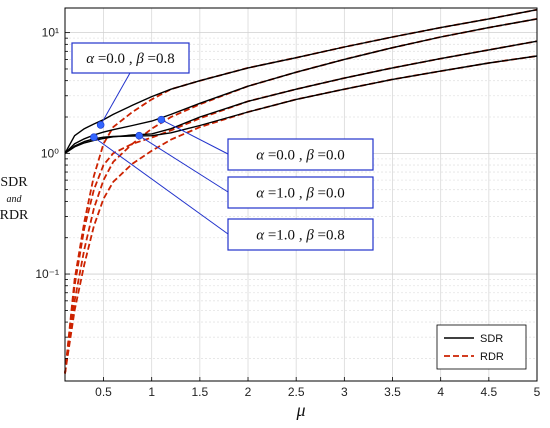 The image size is (550, 428). I want to click on legend-box, so click(481, 347).